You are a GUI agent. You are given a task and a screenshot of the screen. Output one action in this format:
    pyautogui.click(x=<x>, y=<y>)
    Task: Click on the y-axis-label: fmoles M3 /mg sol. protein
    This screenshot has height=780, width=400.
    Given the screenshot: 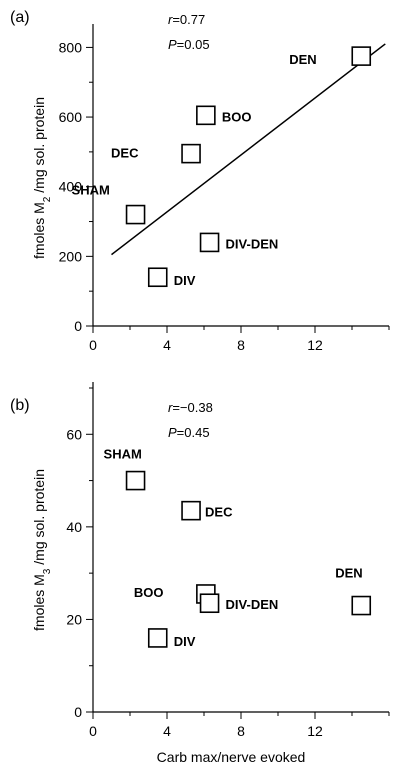 What is the action you would take?
    pyautogui.click(x=42, y=550)
    